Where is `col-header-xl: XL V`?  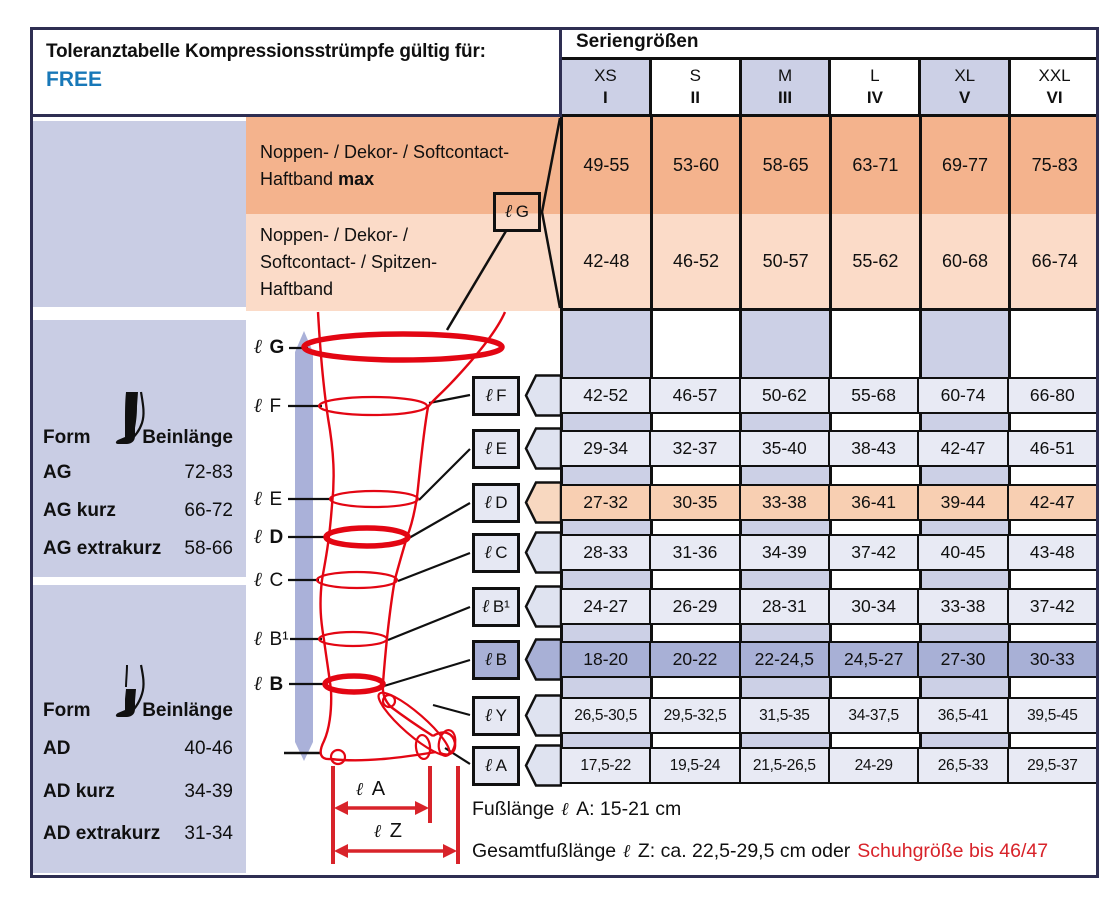 col-header-xl: XL V is located at coordinates (966, 87).